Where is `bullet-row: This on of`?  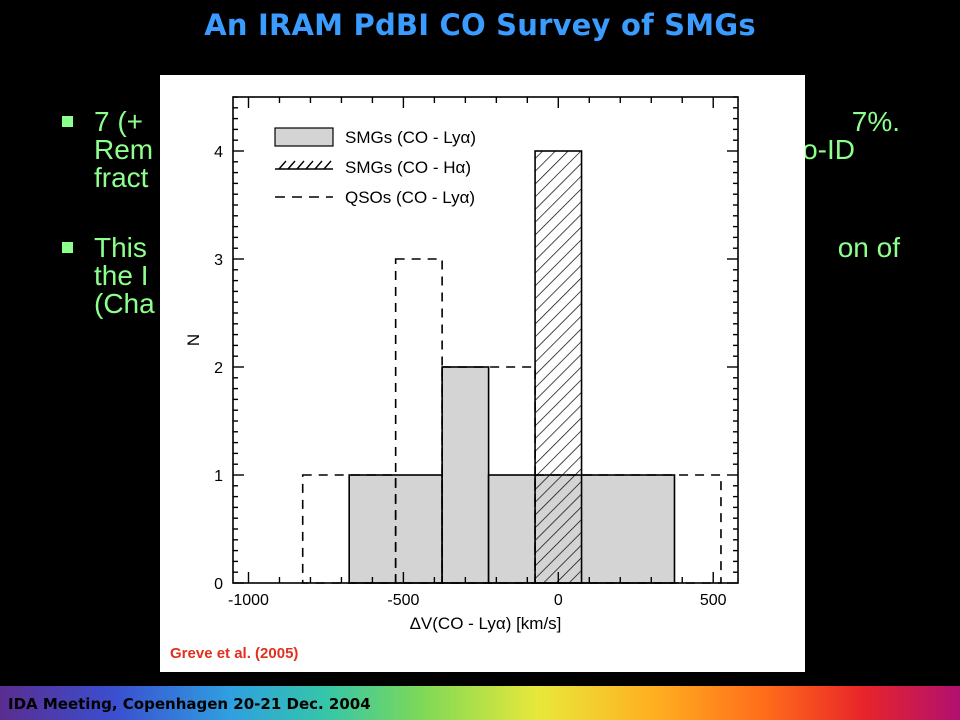
bullet-row: This on of is located at coordinates (497, 248).